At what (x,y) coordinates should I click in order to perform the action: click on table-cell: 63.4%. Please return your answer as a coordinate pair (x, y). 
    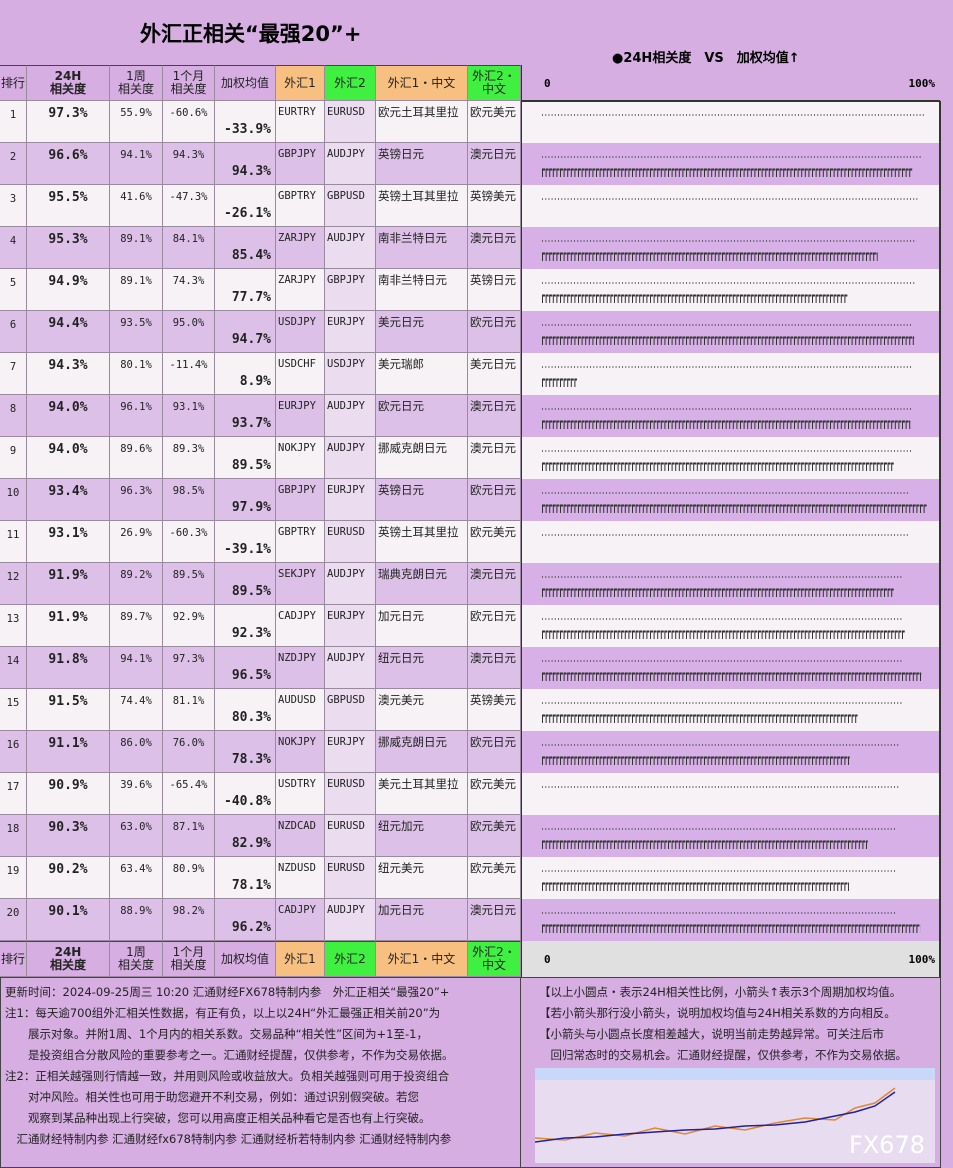
    Looking at the image, I should click on (136, 878).